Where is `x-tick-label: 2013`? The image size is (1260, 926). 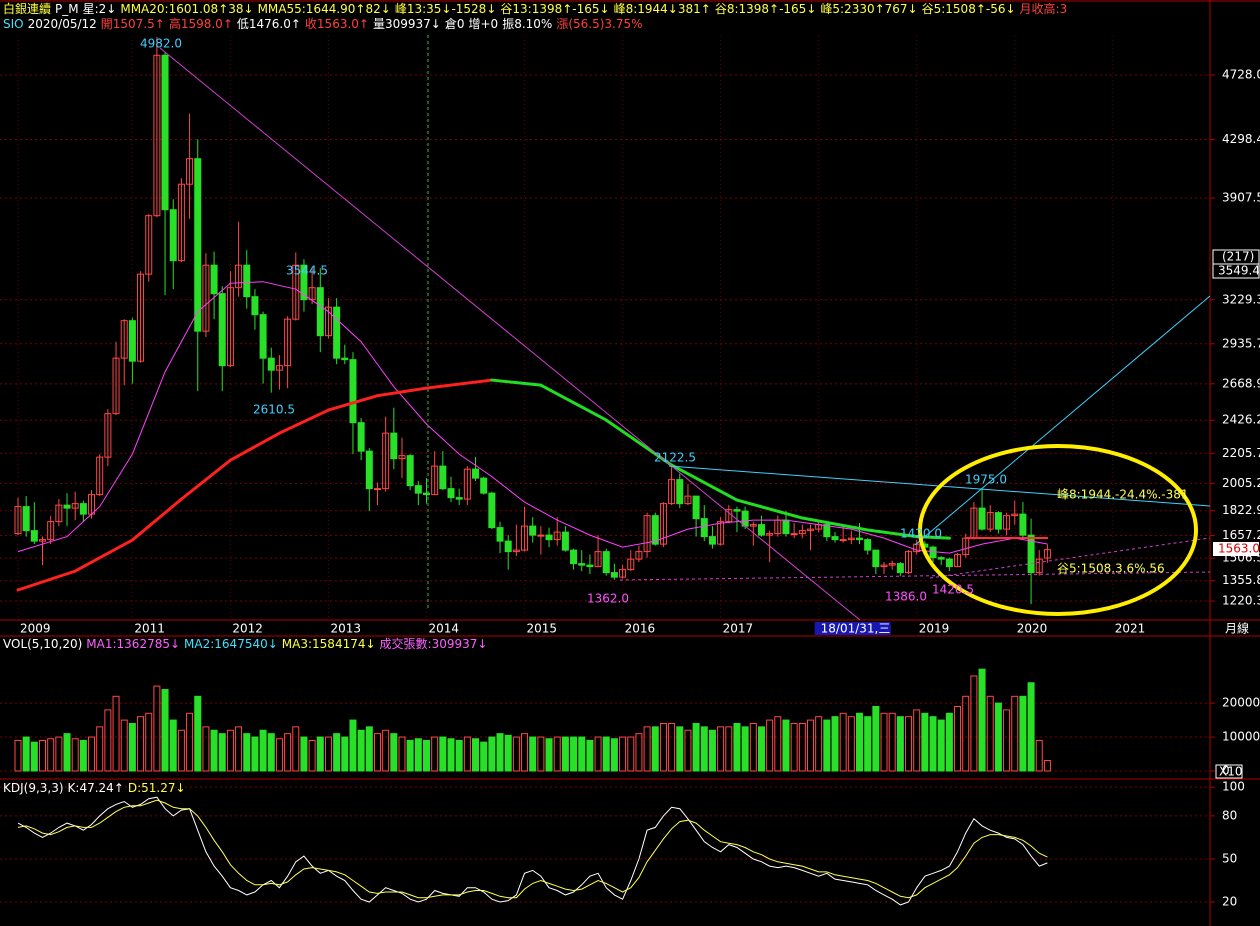 x-tick-label: 2013 is located at coordinates (345, 629).